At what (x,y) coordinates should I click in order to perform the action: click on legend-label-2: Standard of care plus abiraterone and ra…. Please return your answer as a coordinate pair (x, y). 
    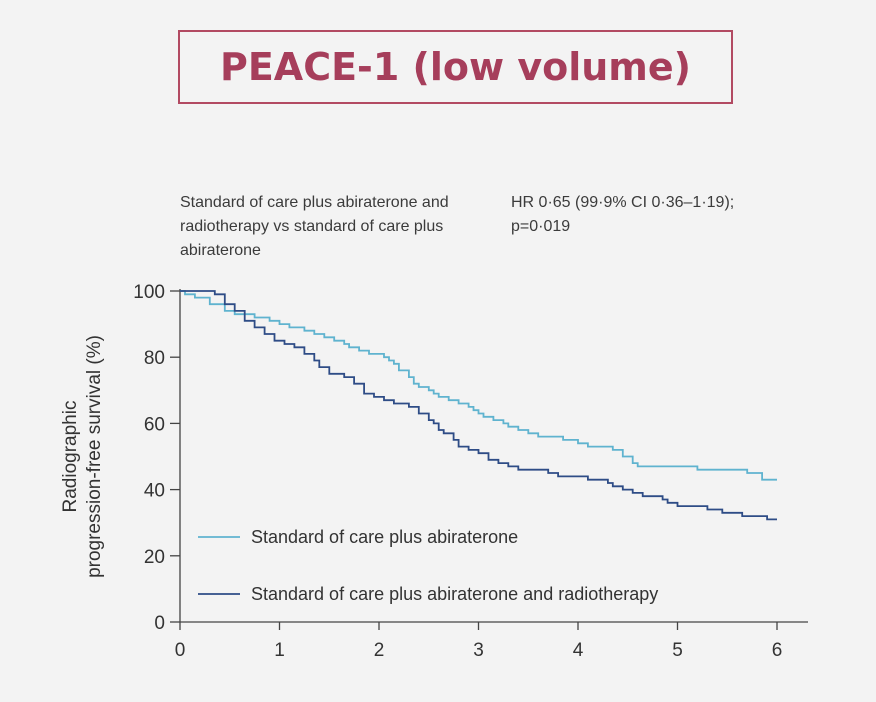
    Looking at the image, I should click on (454, 594).